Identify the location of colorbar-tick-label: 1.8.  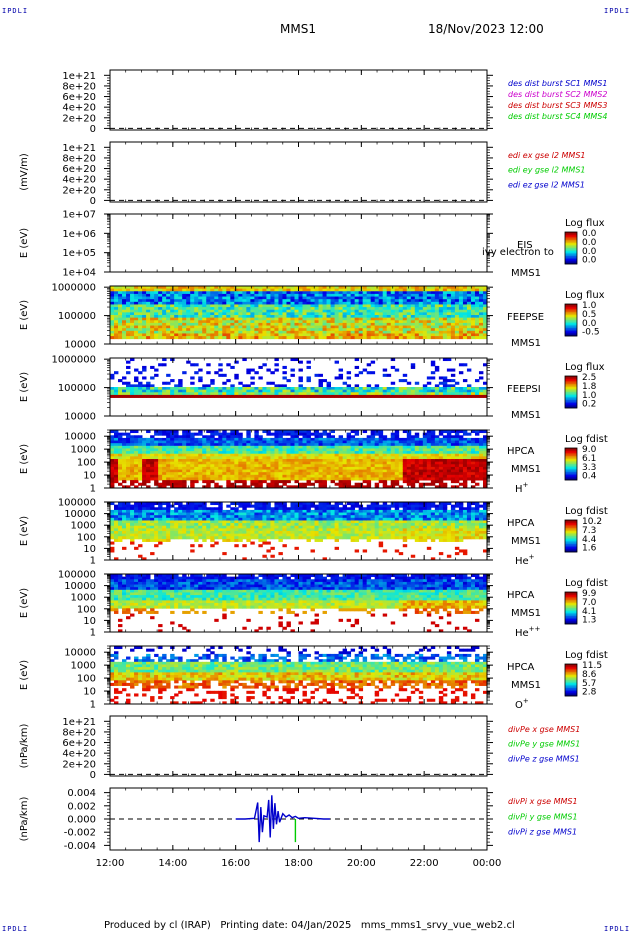
(589, 387).